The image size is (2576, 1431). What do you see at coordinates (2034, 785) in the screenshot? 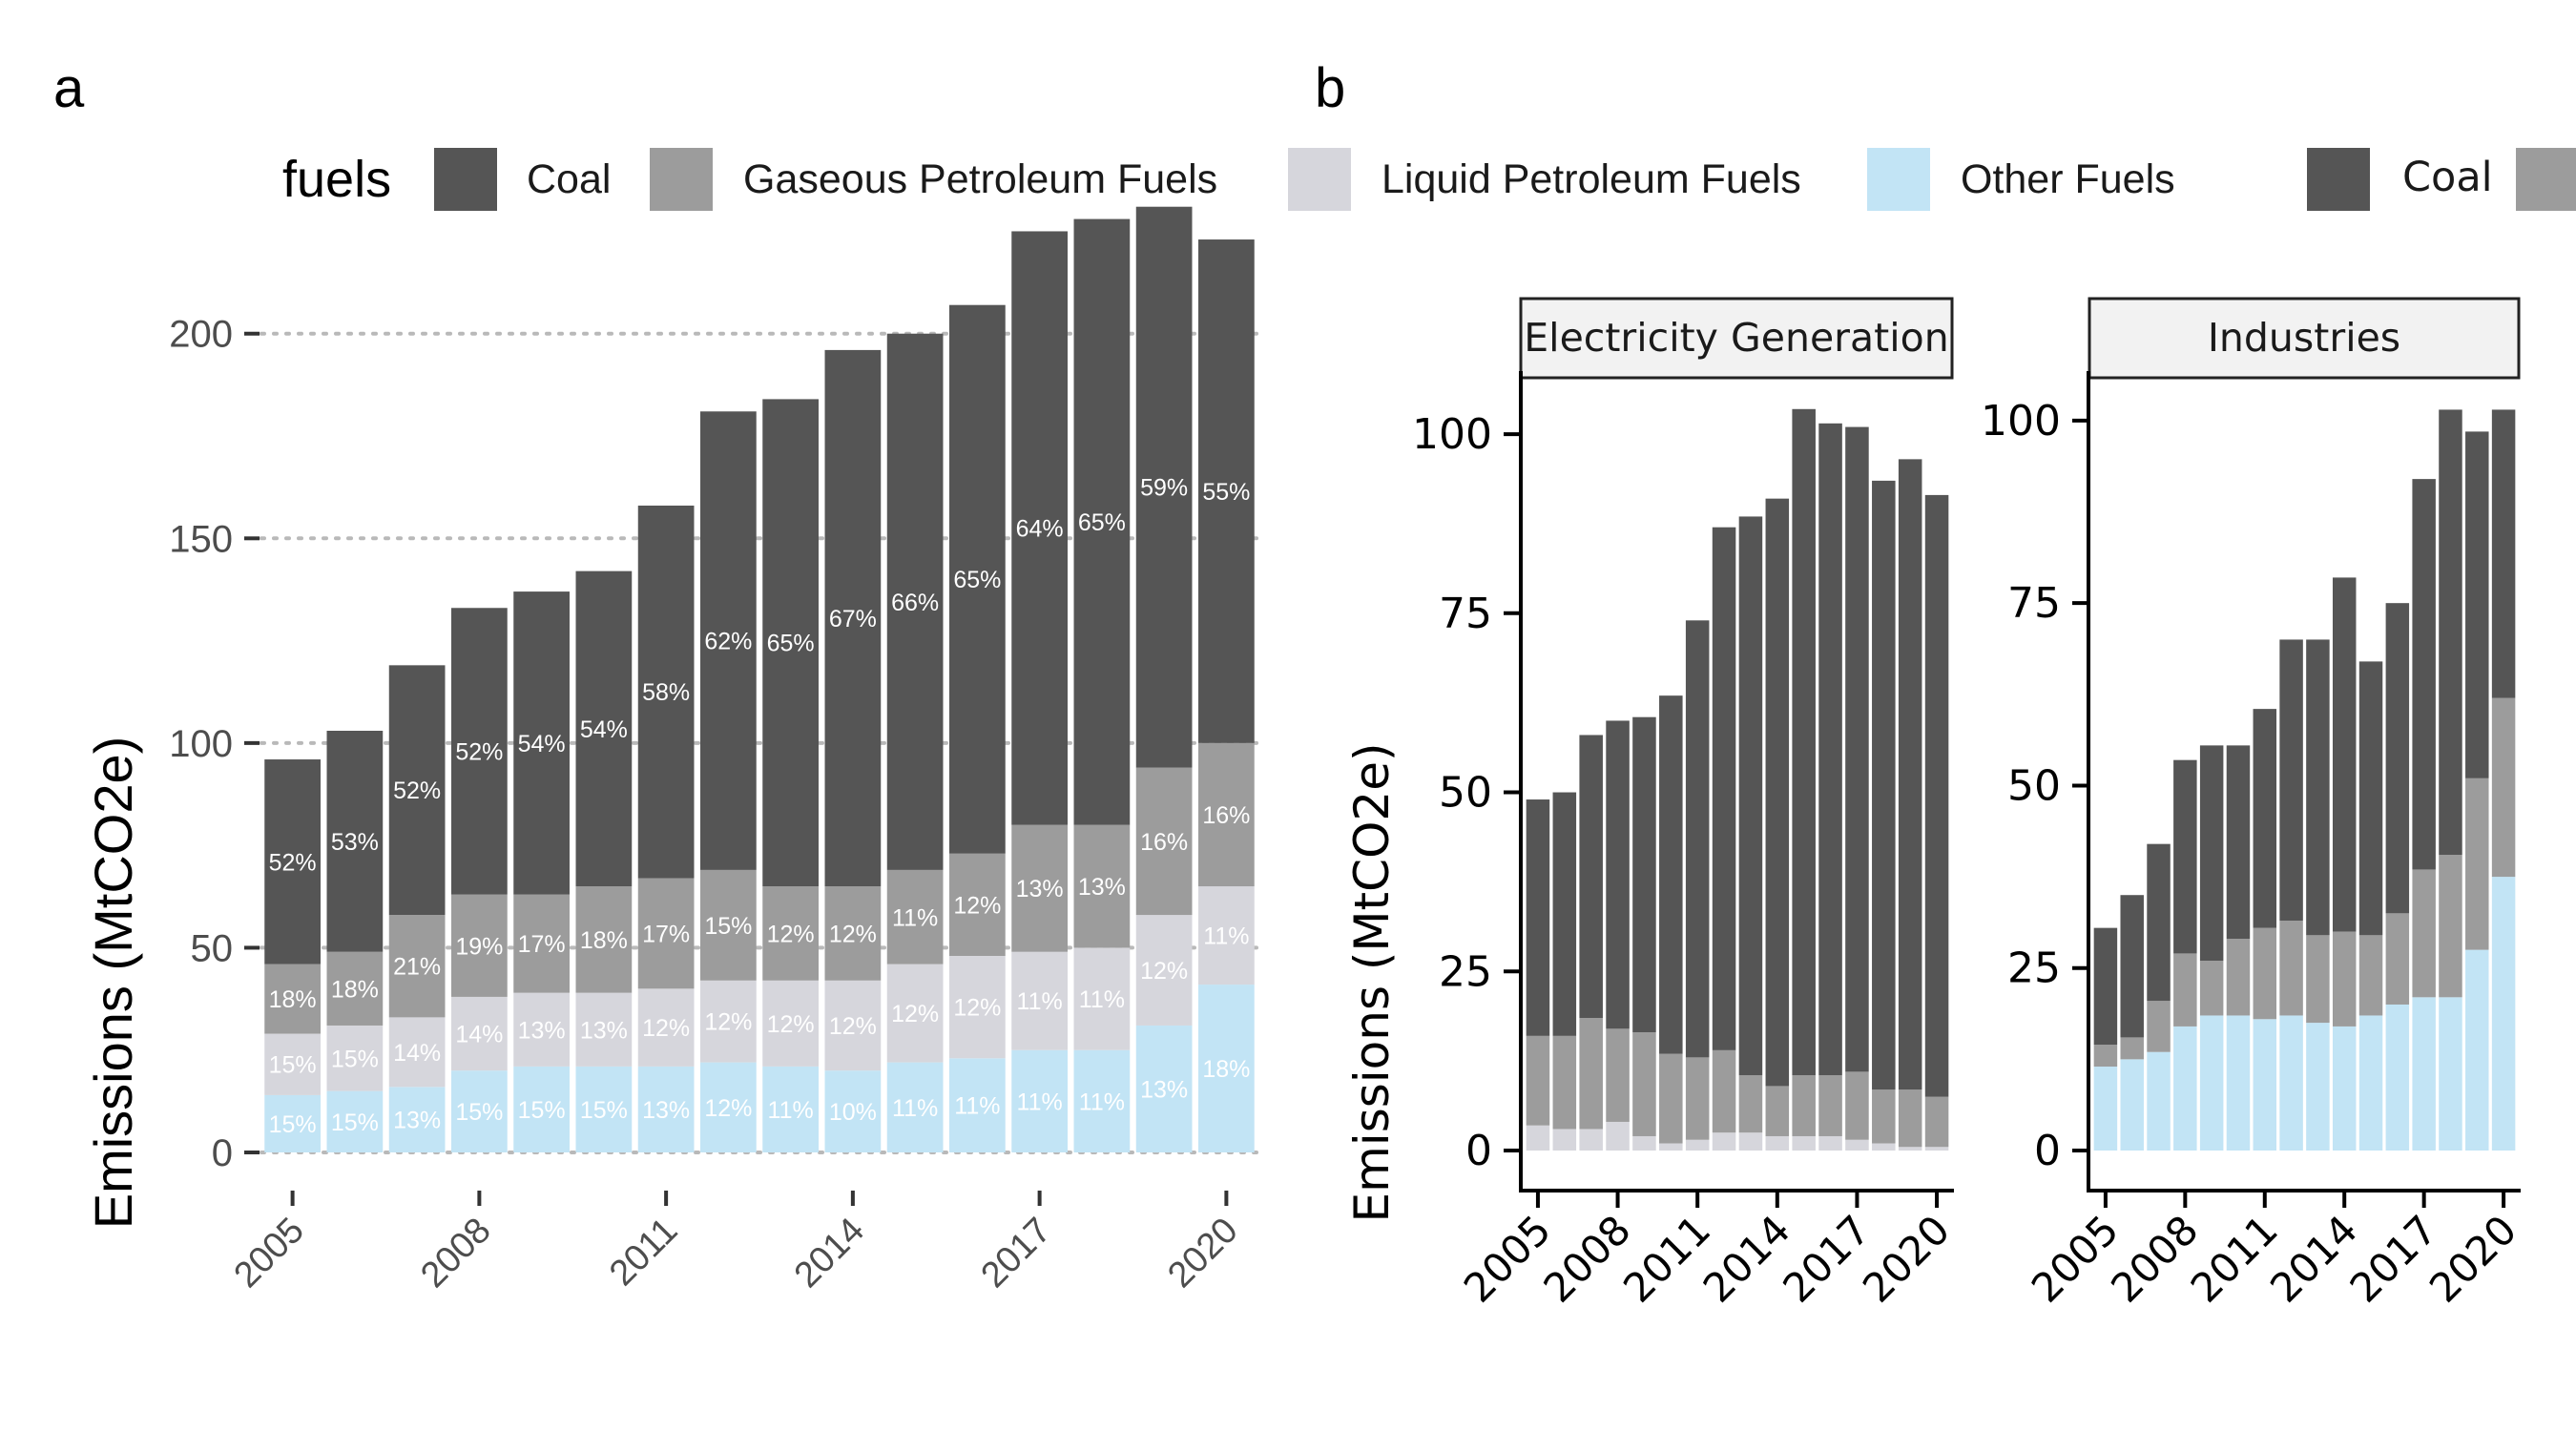
I see `y-tick-label: 50` at bounding box center [2034, 785].